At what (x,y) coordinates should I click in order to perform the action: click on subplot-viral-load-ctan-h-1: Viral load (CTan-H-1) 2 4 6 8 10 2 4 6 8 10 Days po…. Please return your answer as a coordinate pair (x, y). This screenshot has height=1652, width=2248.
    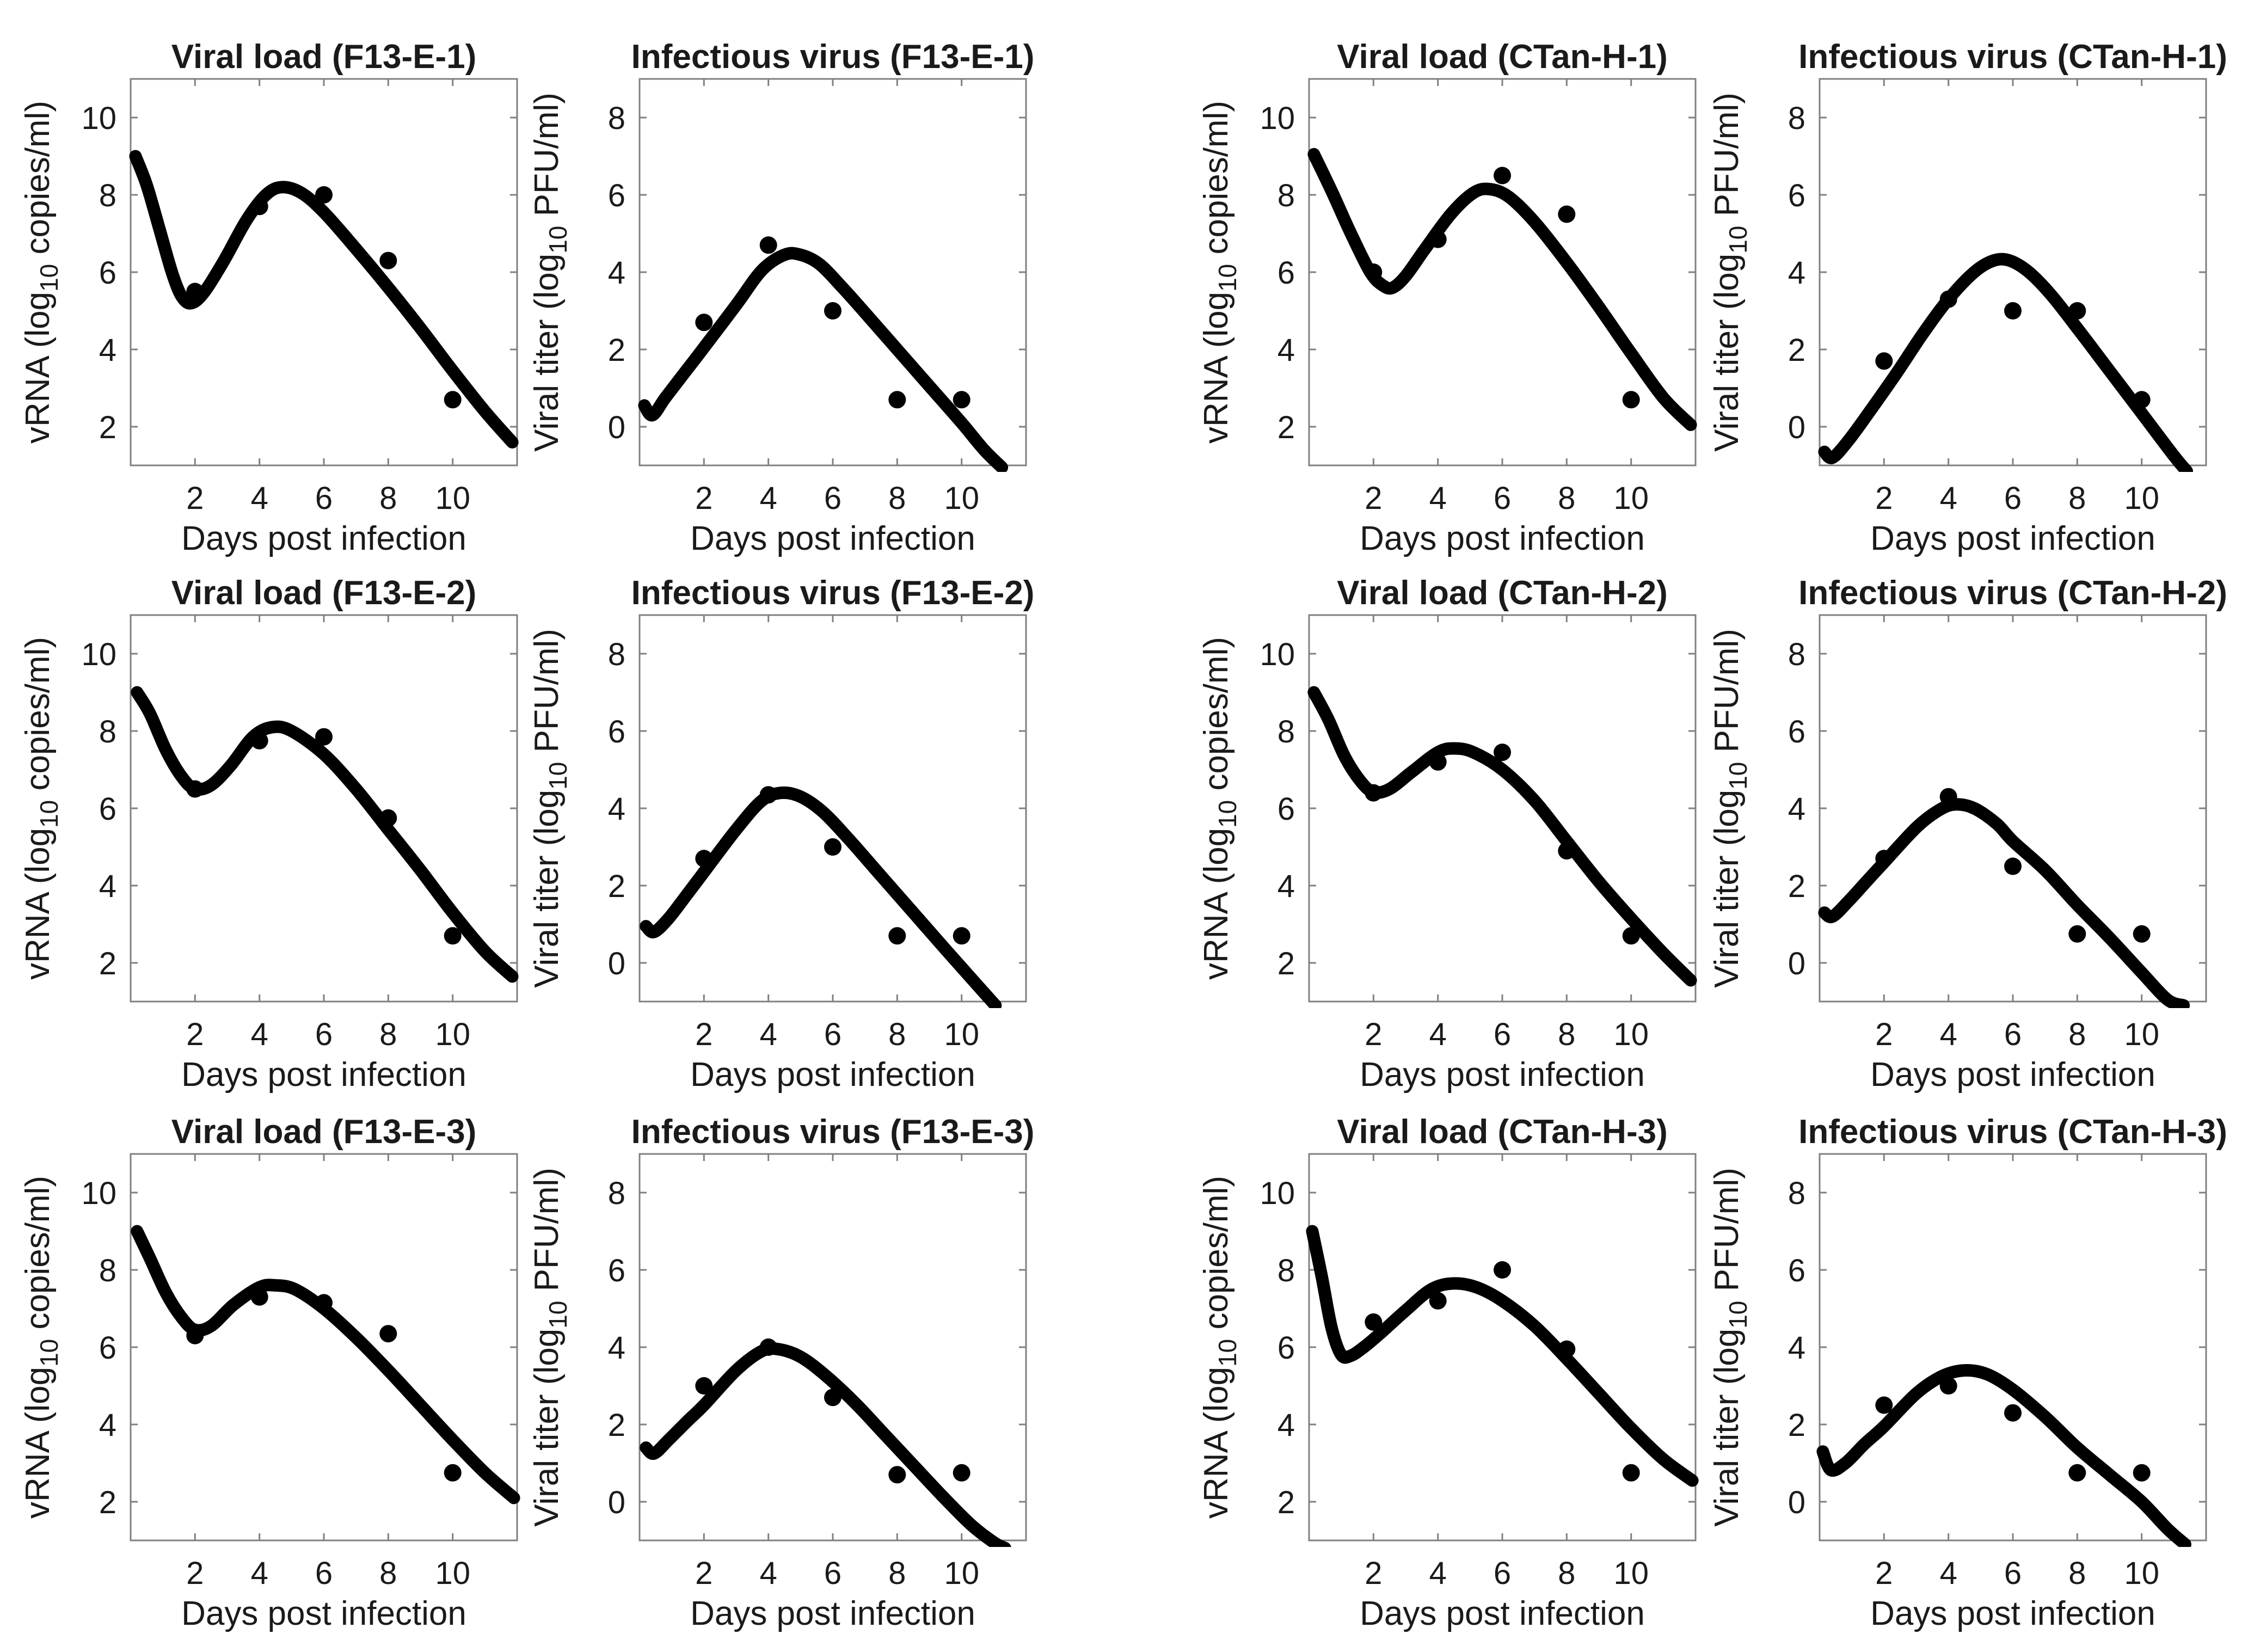
    Looking at the image, I should click on (1447, 297).